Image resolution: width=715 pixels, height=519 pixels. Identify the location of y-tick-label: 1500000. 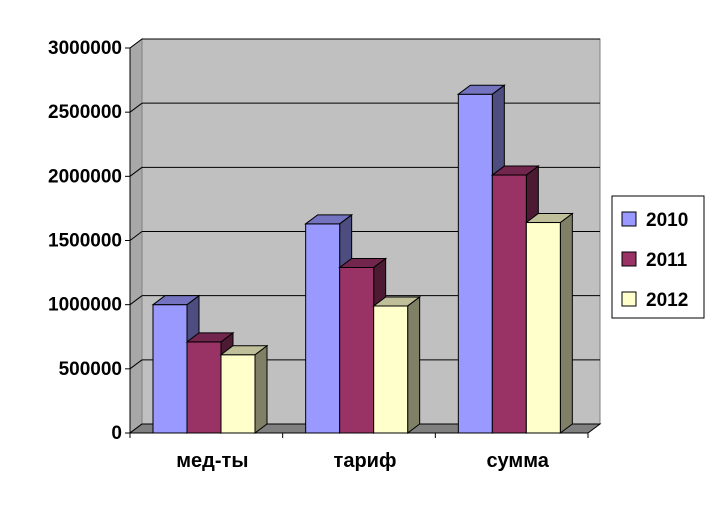
(85, 241).